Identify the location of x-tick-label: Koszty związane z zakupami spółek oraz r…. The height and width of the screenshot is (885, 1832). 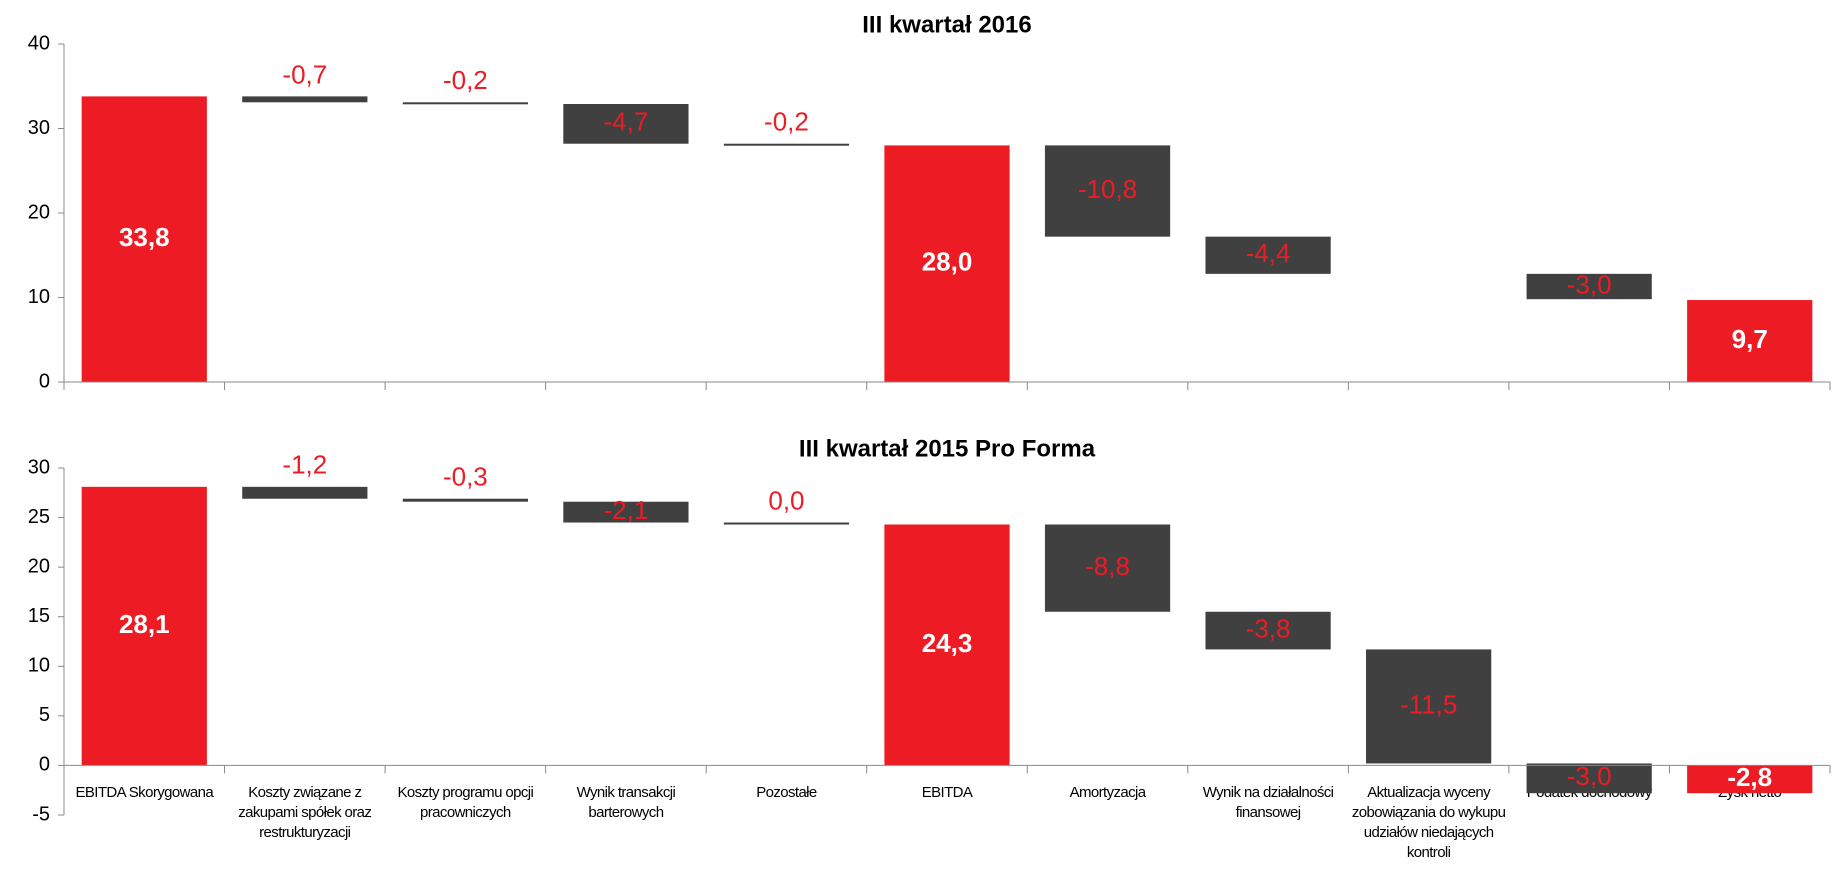
(305, 813).